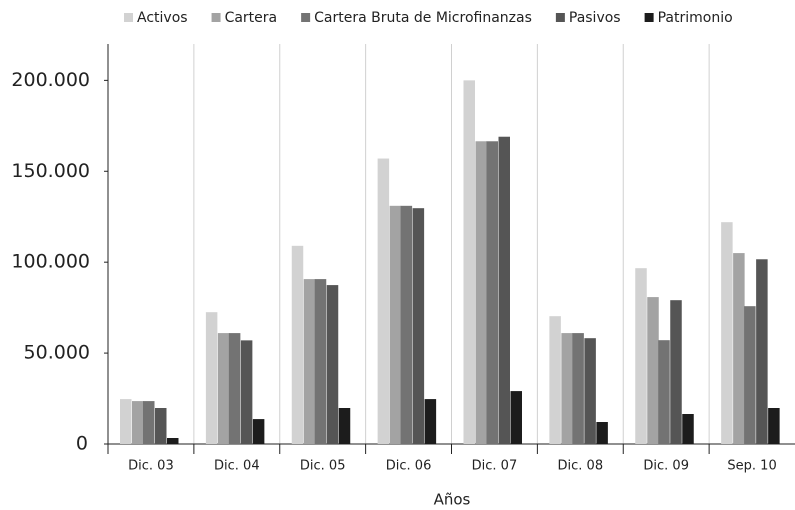 This screenshot has height=510, width=795. Describe the element at coordinates (495, 466) in the screenshot. I see `x-tick-label: Dic. 07` at that location.